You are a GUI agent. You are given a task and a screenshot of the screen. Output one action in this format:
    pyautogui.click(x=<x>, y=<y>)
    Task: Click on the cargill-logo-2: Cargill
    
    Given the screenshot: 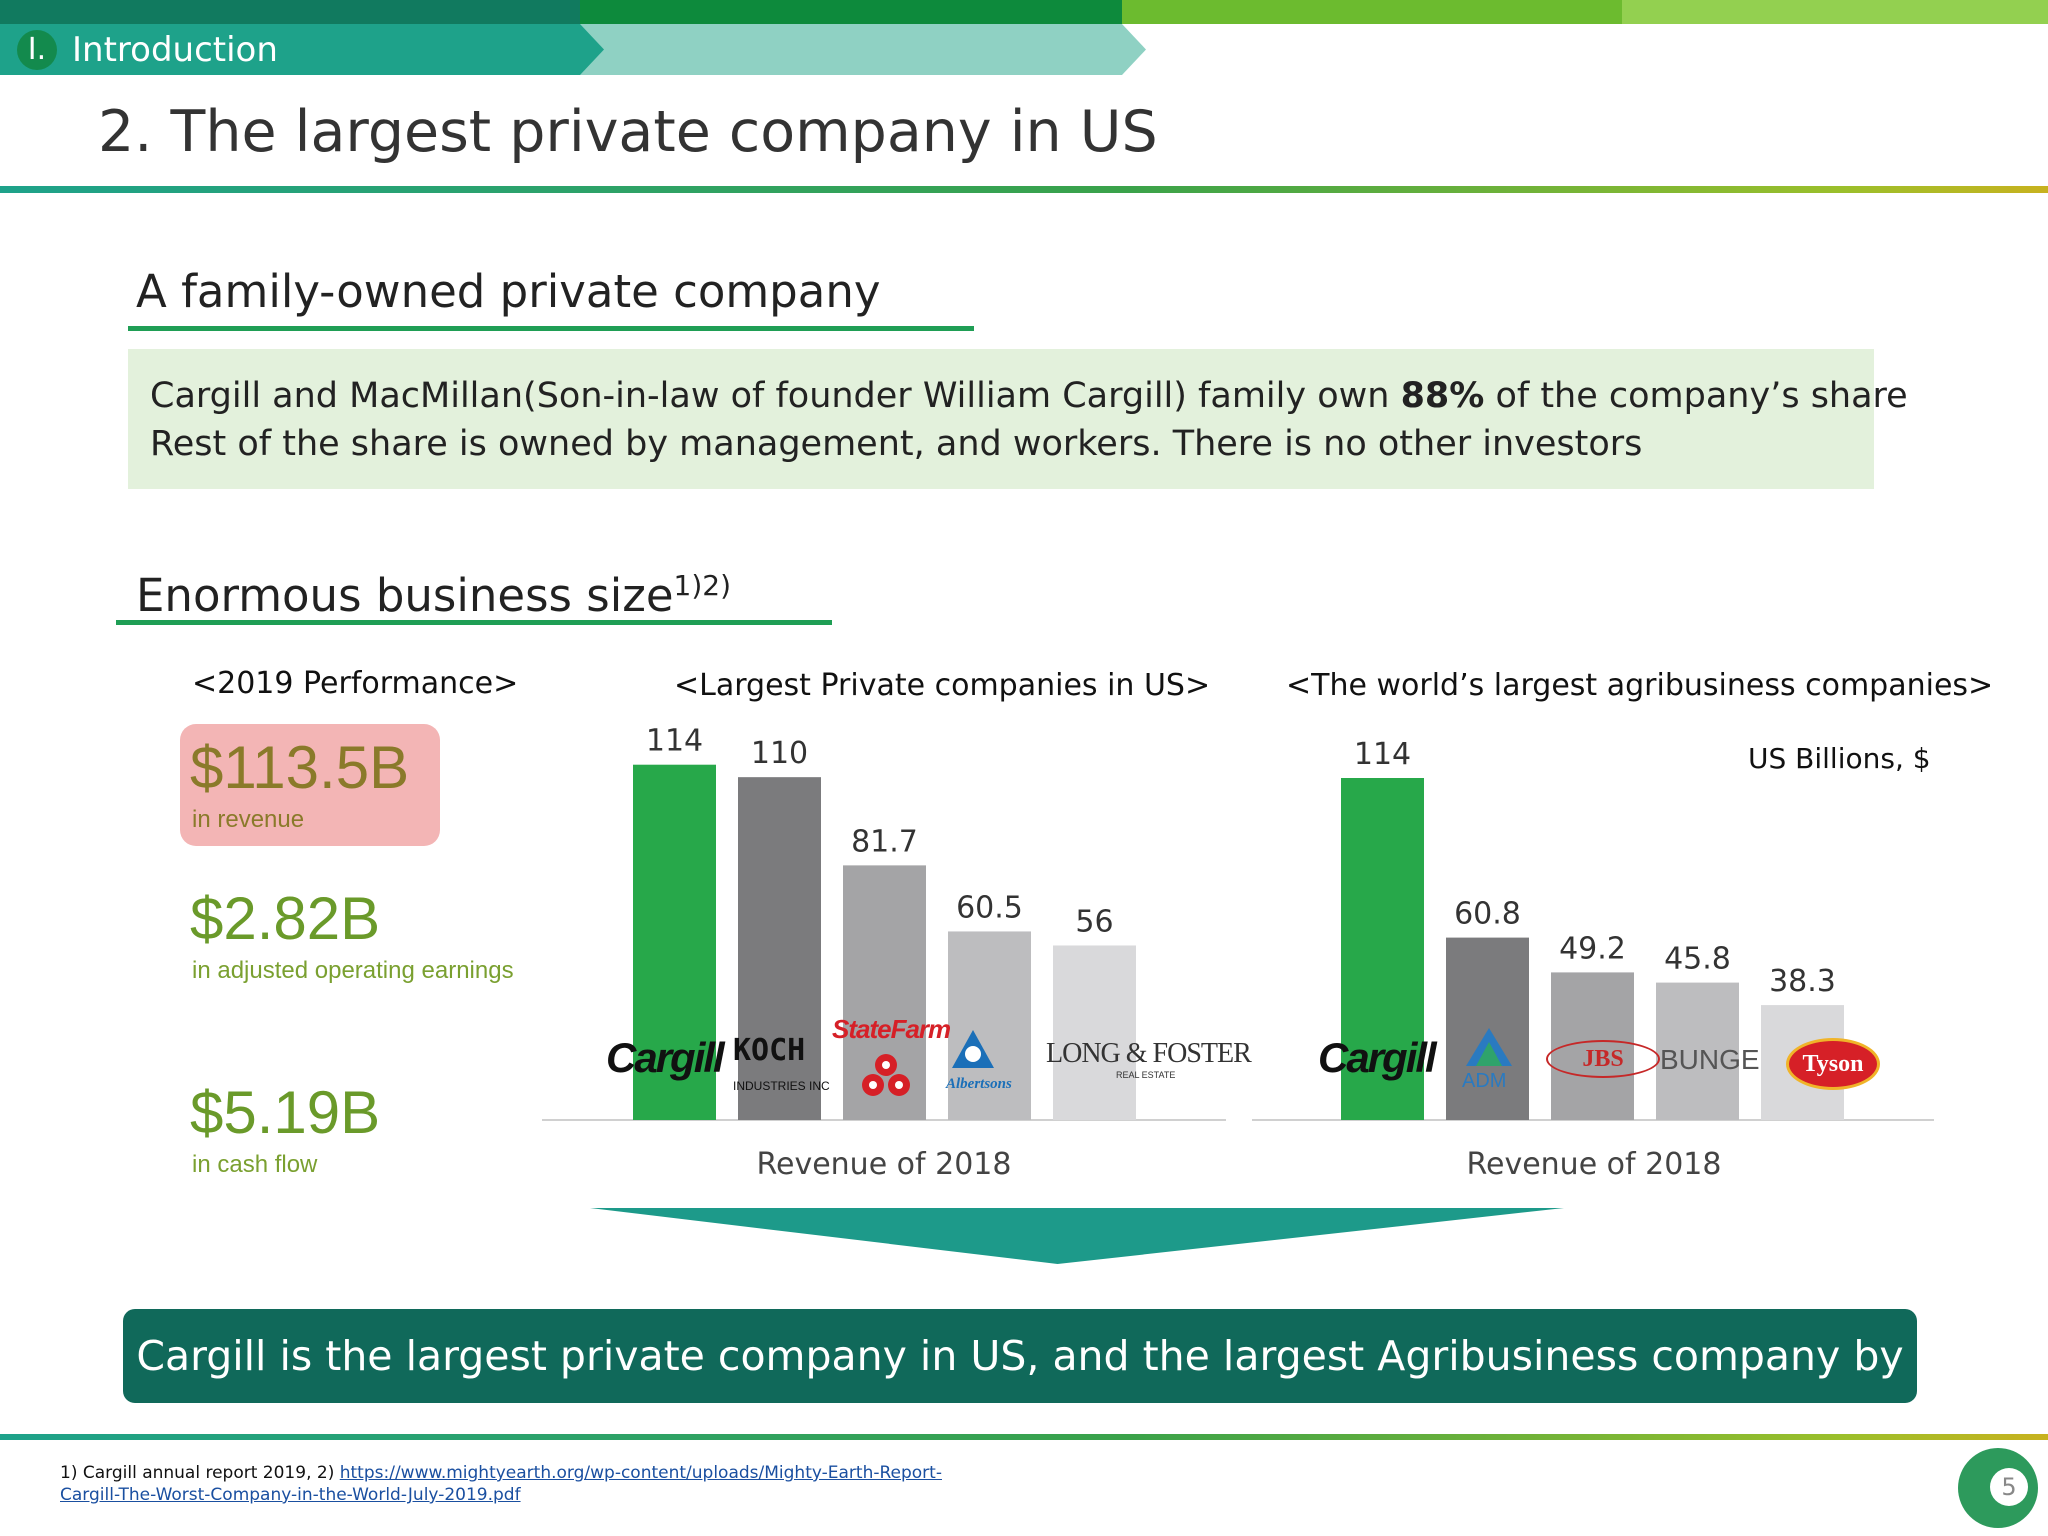 What is the action you would take?
    pyautogui.click(x=1377, y=1057)
    